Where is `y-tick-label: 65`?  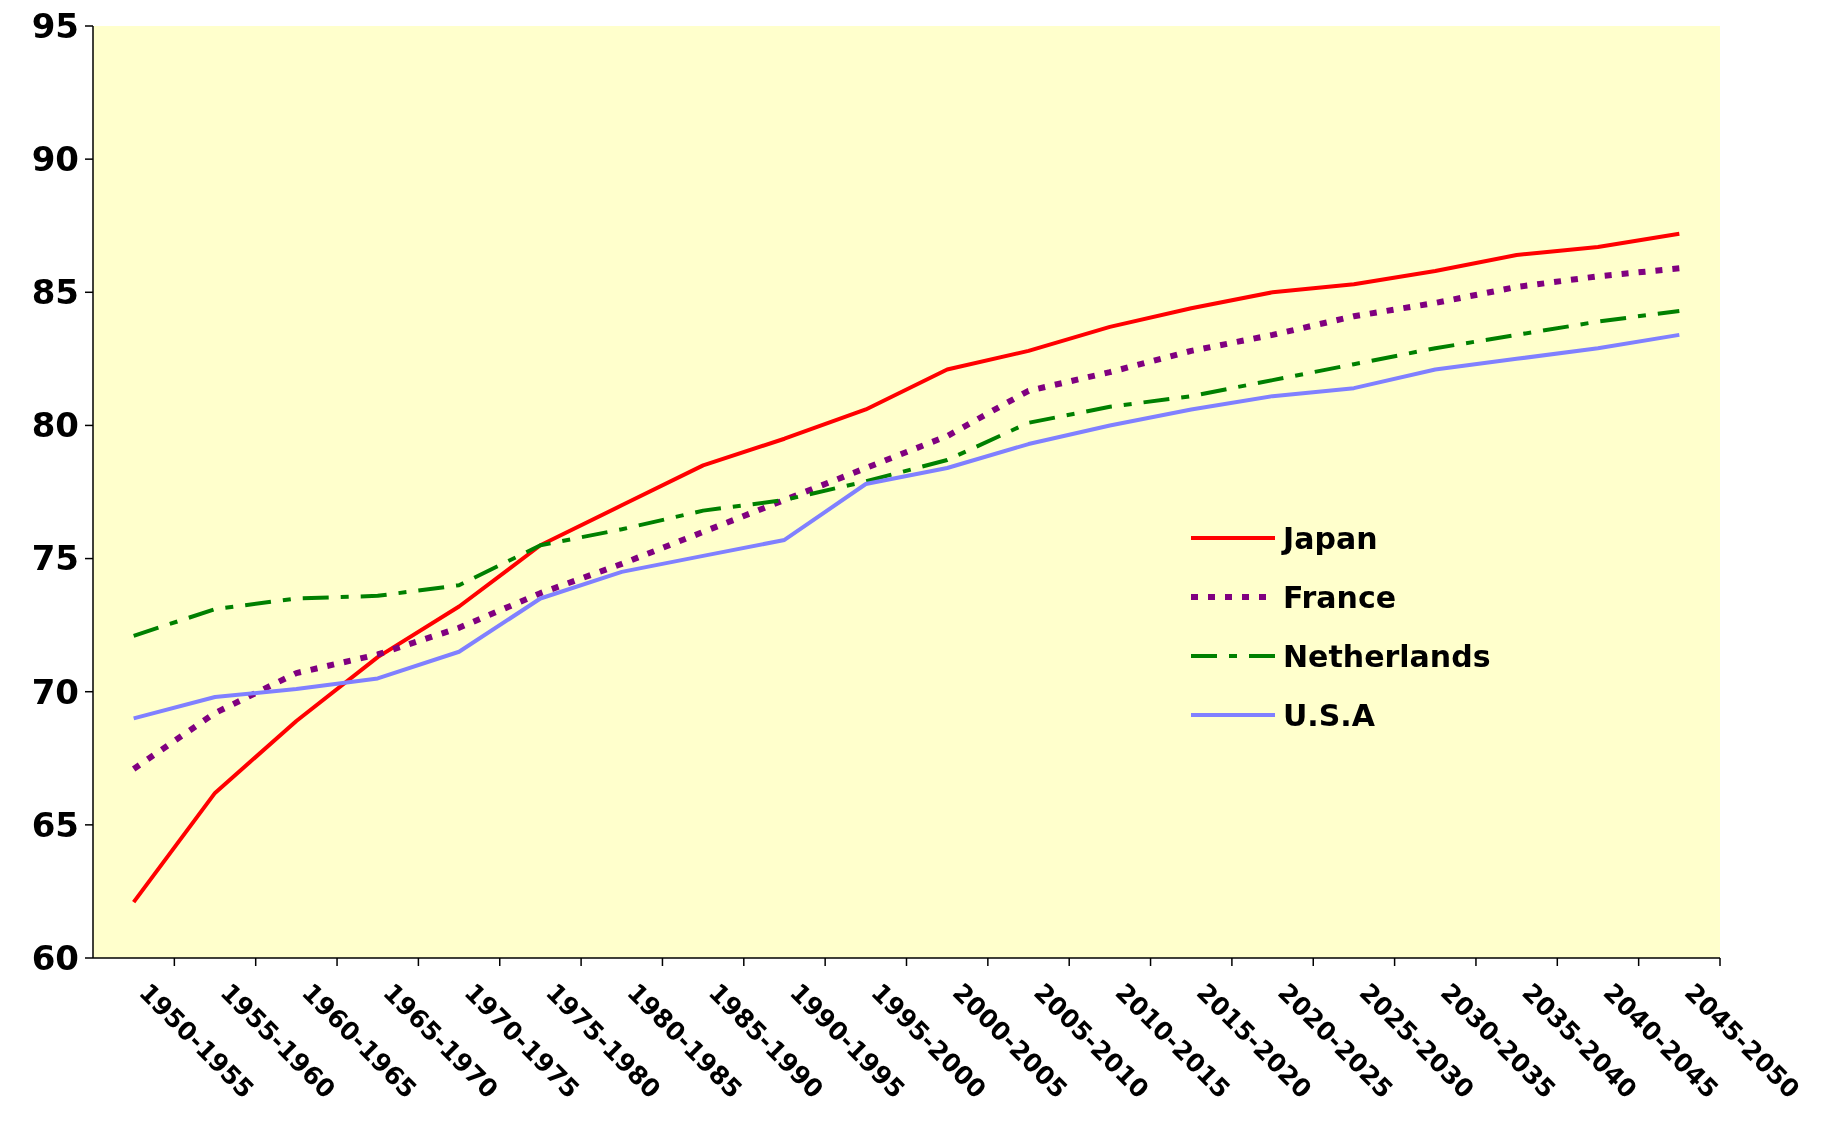 y-tick-label: 65 is located at coordinates (55, 824).